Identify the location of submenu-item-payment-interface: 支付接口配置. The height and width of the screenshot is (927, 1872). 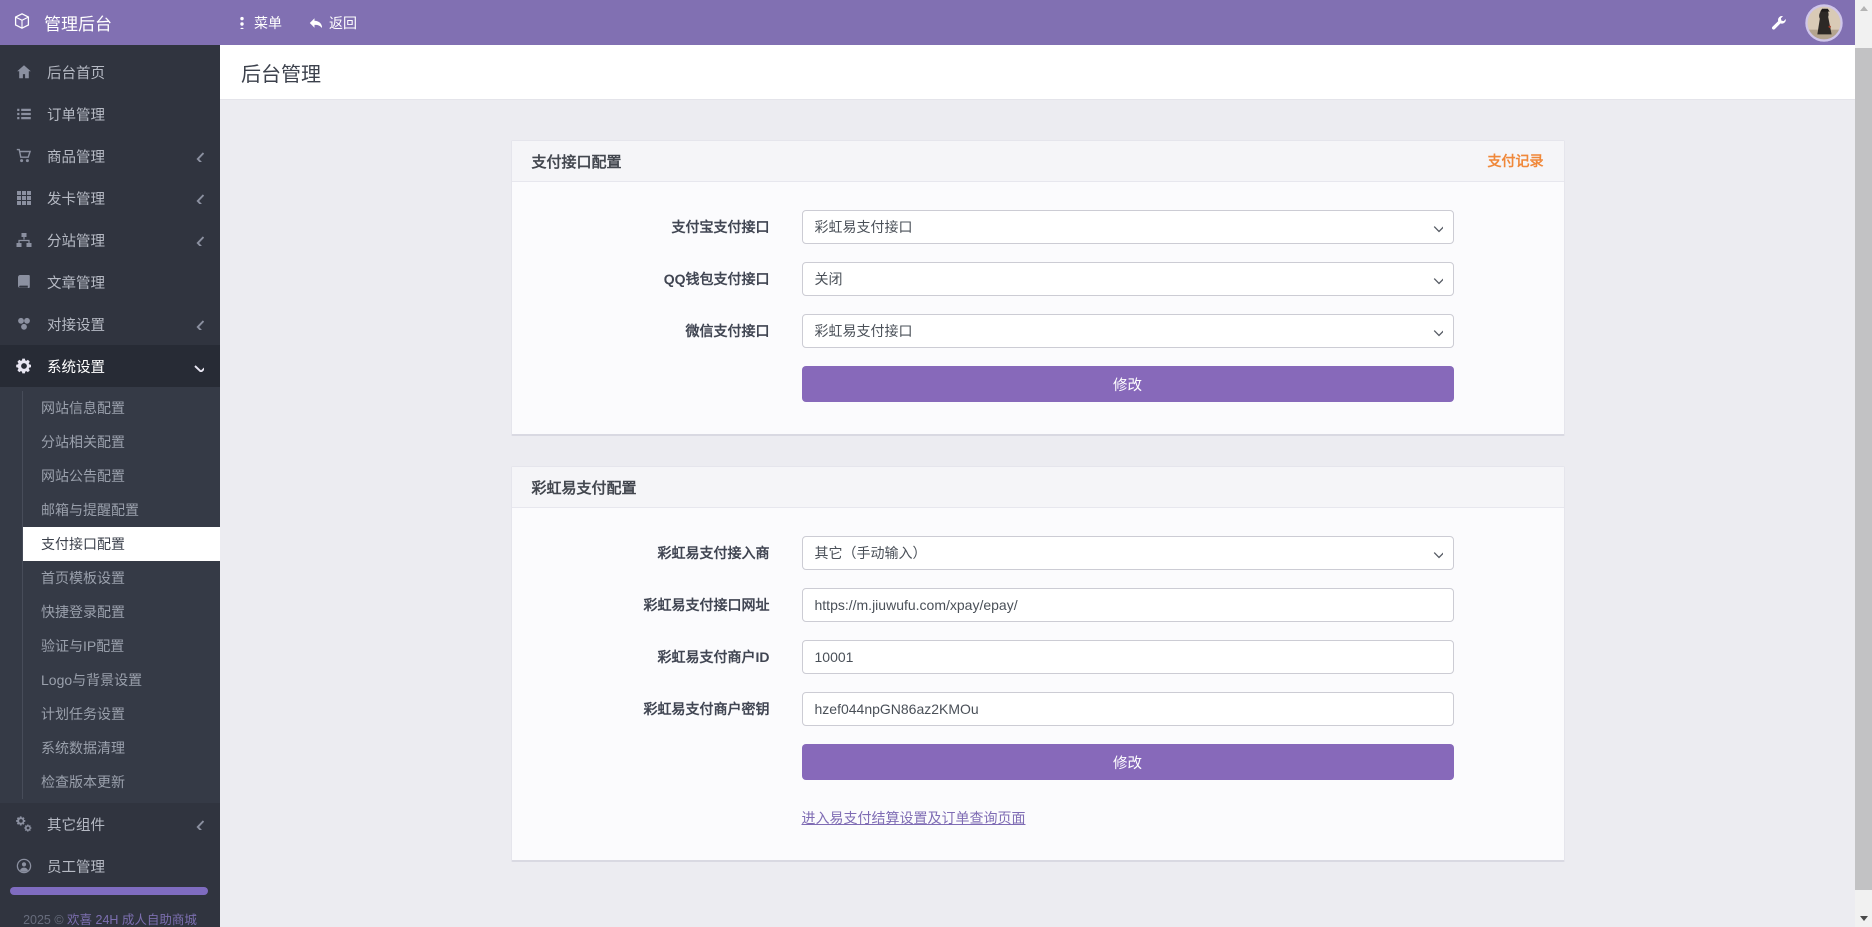
(121, 544).